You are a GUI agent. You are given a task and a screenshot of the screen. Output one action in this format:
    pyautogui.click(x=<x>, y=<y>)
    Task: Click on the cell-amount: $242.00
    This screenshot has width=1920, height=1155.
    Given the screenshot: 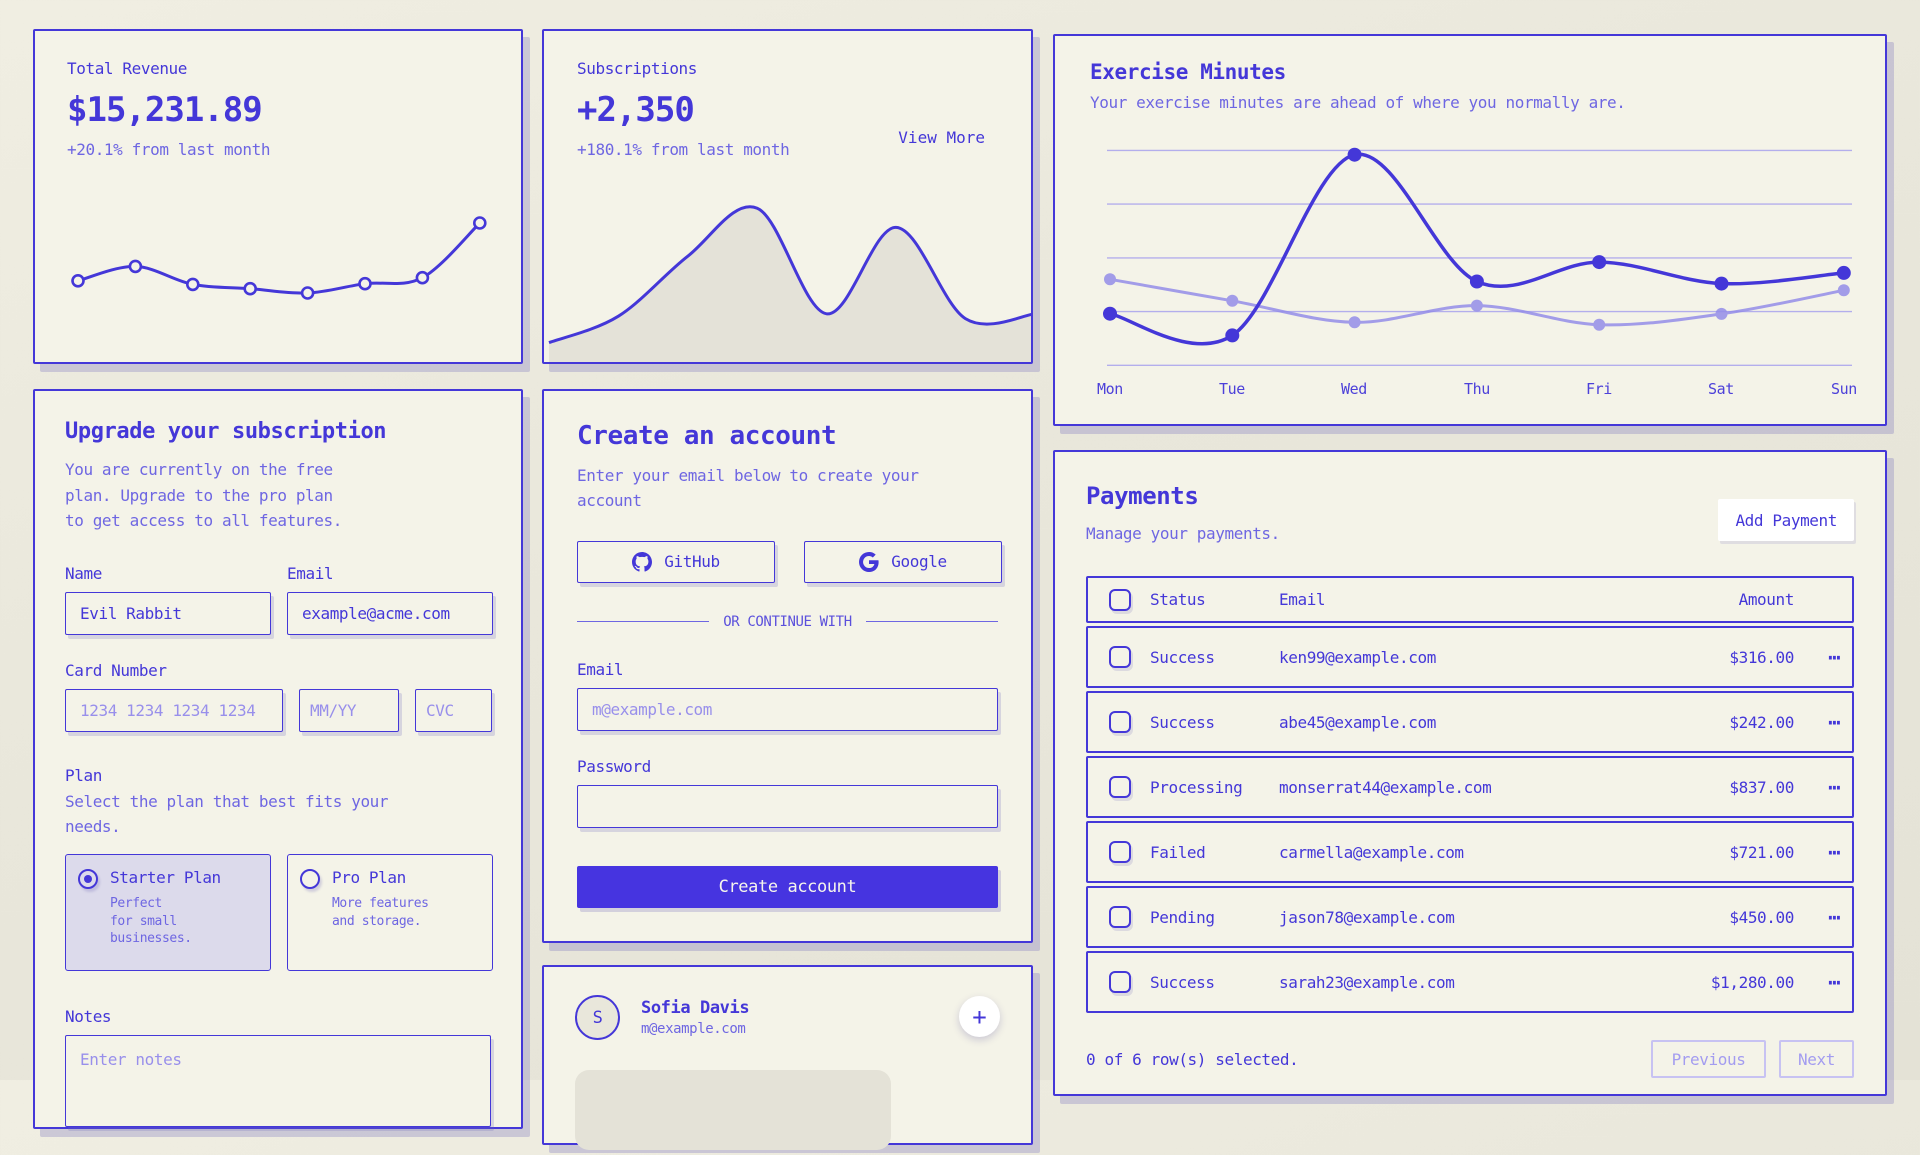 What is the action you would take?
    pyautogui.click(x=1761, y=722)
    